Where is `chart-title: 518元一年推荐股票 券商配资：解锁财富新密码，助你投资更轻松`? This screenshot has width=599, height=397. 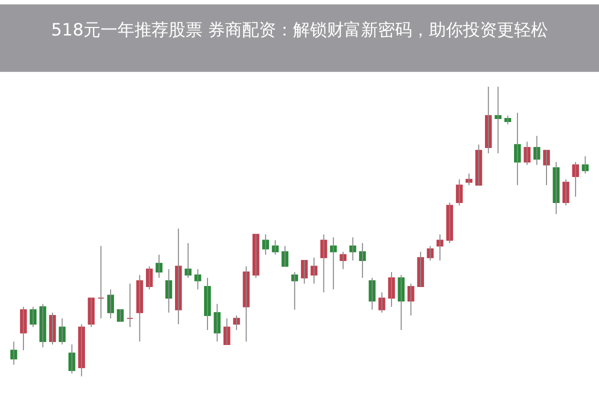 chart-title: 518元一年推荐股票 券商配资：解锁财富新密码，助你投资更轻松 is located at coordinates (299, 30).